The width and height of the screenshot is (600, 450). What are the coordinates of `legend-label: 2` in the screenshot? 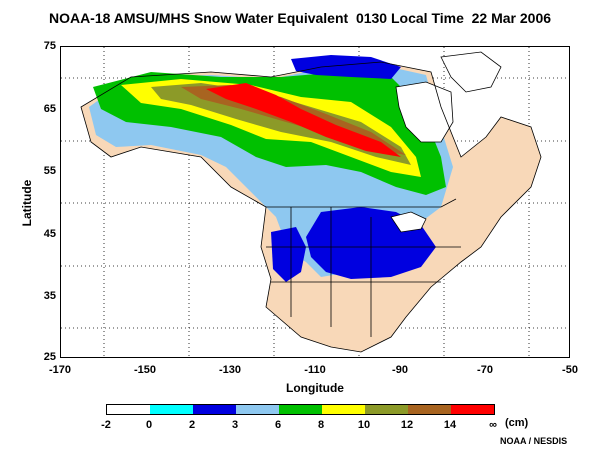 It's located at (192, 425).